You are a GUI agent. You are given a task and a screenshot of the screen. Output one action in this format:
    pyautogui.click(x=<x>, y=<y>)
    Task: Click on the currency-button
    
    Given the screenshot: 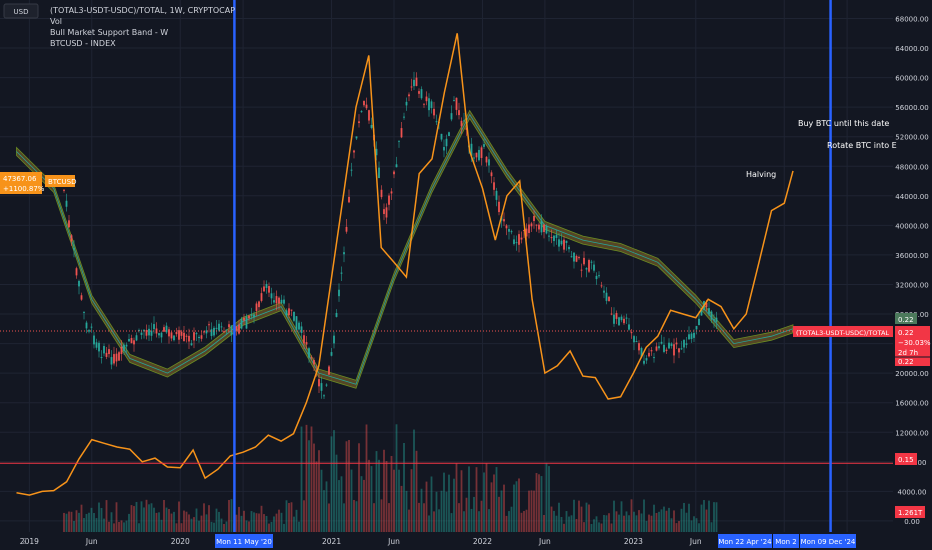 What is the action you would take?
    pyautogui.click(x=21, y=11)
    